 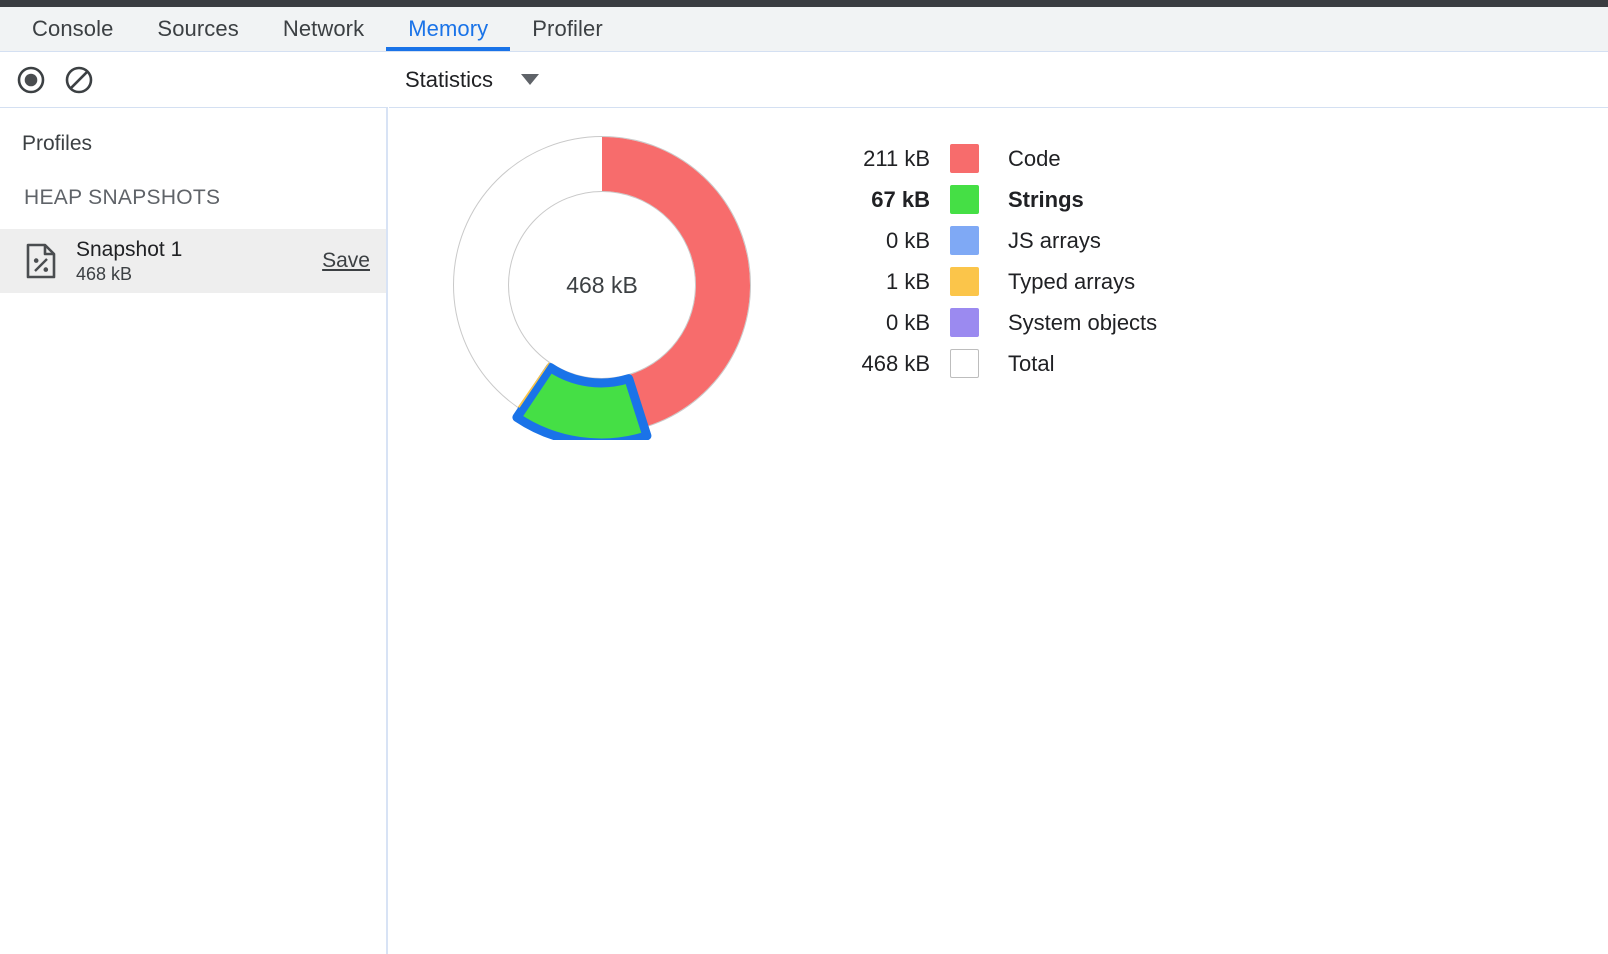 I want to click on clear-ban-icon, so click(x=79, y=80).